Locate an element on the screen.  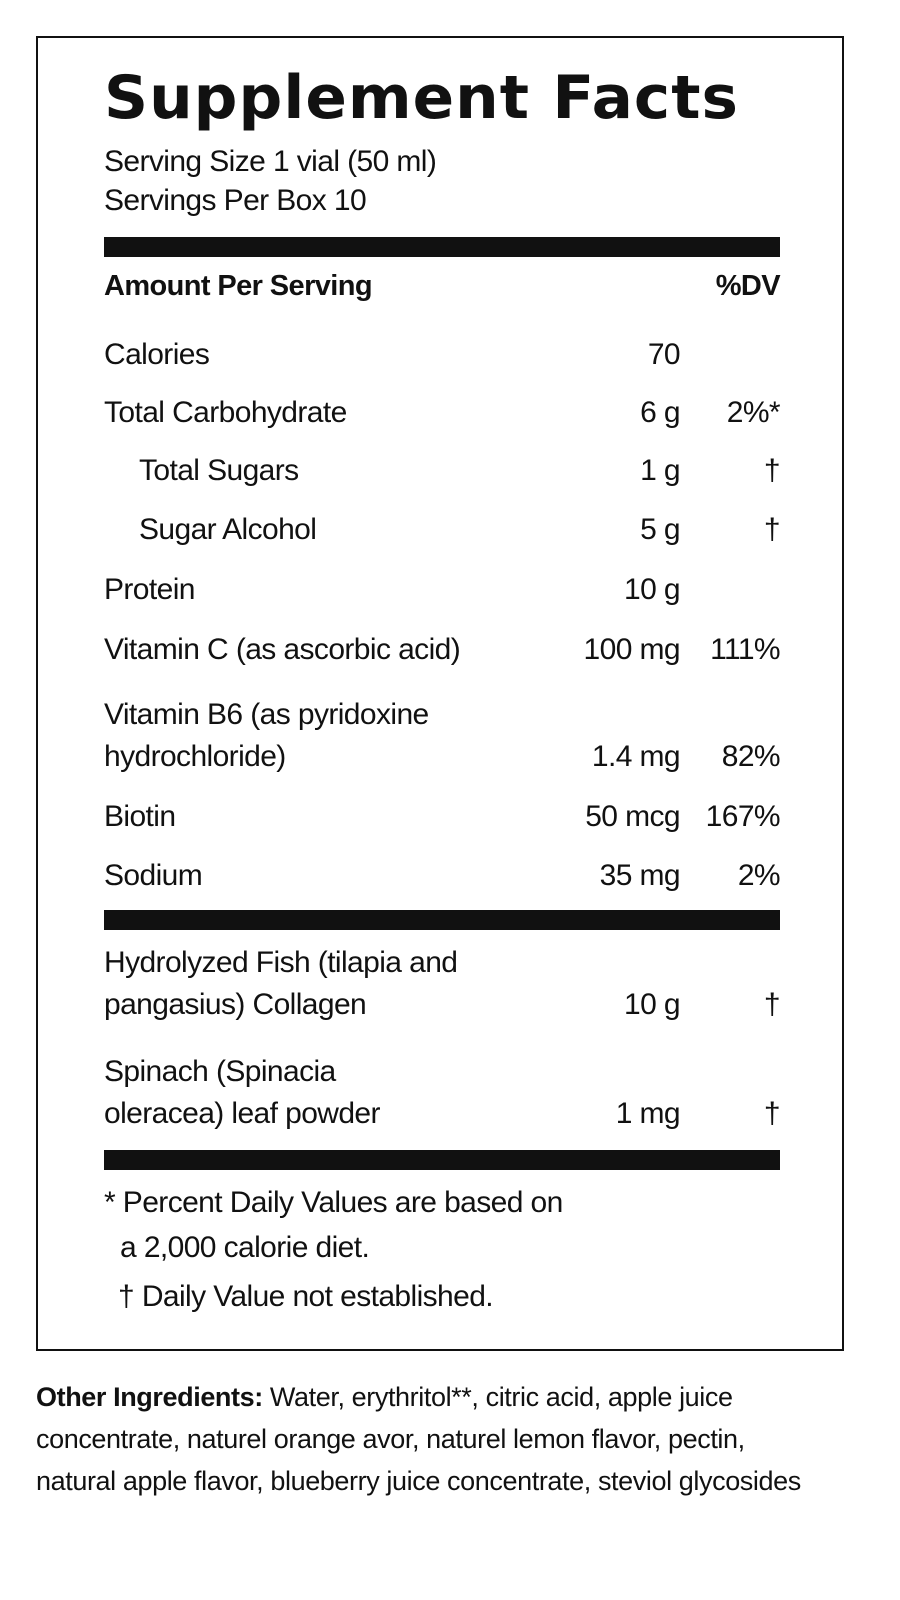
nutrient-dv: 111% is located at coordinates (745, 649).